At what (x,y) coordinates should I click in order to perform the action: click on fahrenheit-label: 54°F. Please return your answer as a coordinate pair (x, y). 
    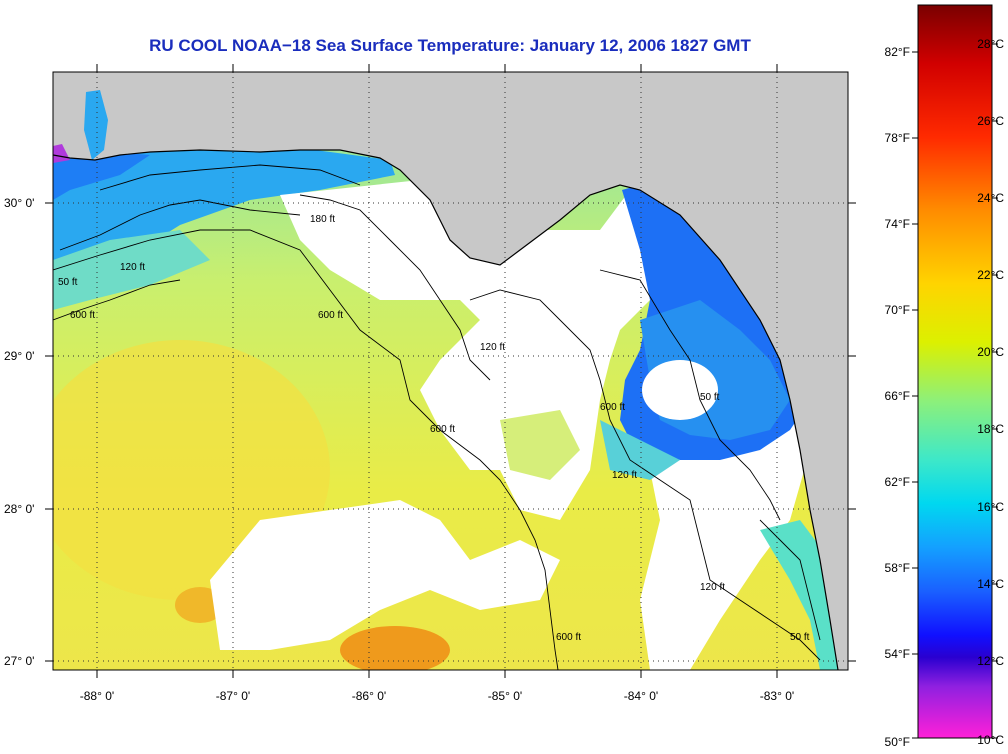
    Looking at the image, I should click on (897, 654).